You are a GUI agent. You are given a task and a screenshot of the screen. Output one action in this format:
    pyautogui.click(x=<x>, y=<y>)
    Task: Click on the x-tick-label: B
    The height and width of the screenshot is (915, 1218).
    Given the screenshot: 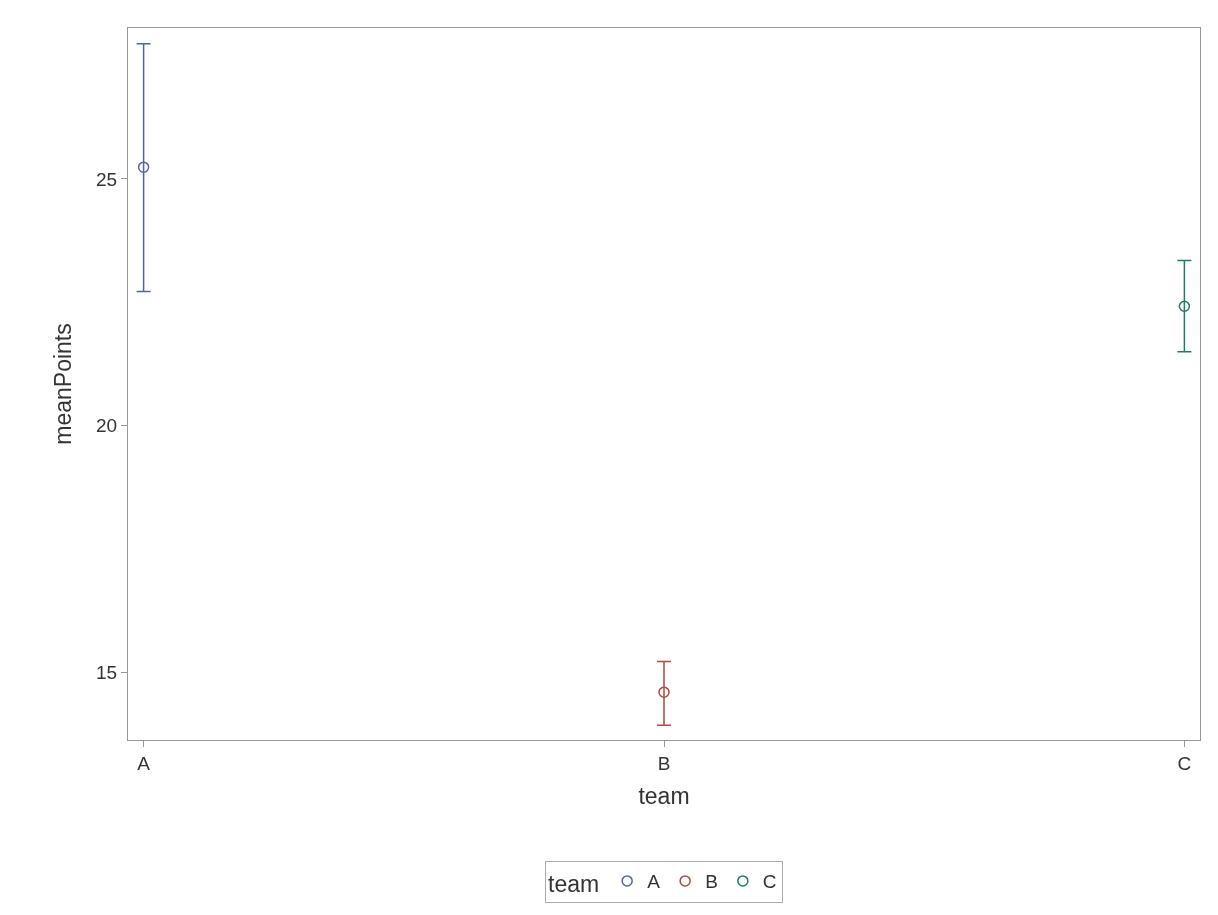 What is the action you would take?
    pyautogui.click(x=664, y=763)
    